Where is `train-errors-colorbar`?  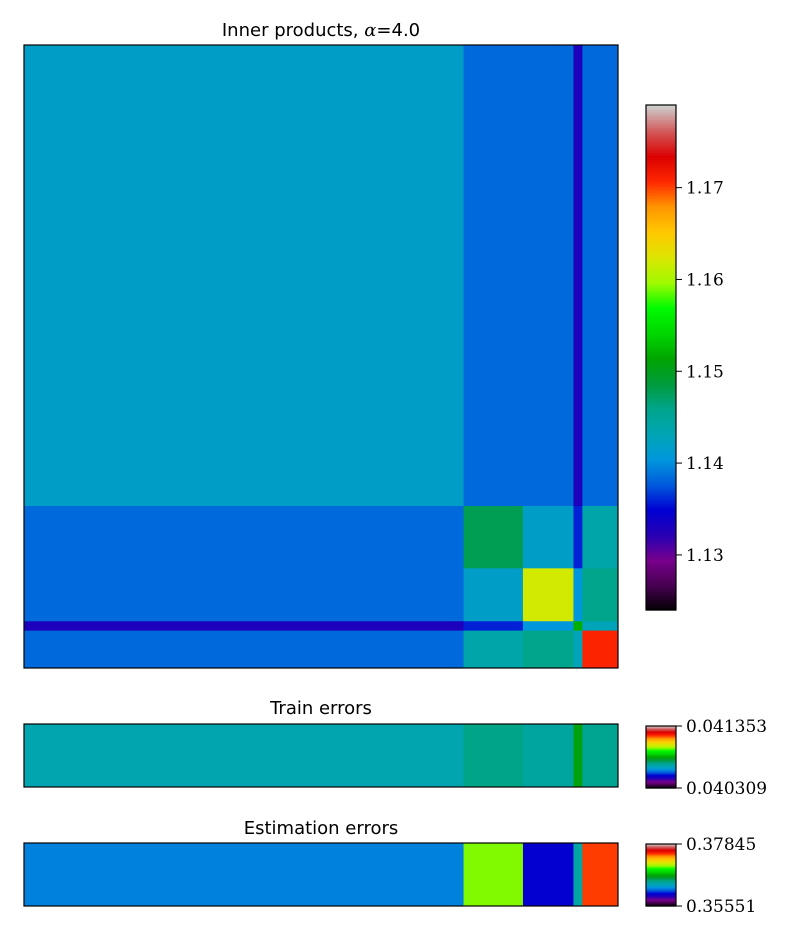 train-errors-colorbar is located at coordinates (661, 757).